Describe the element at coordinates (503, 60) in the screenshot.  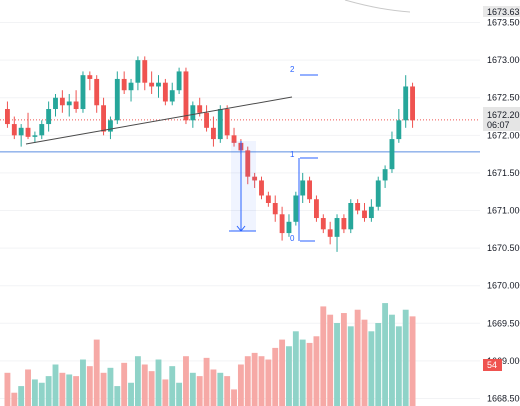
I see `price-tick-label: 1673.000` at that location.